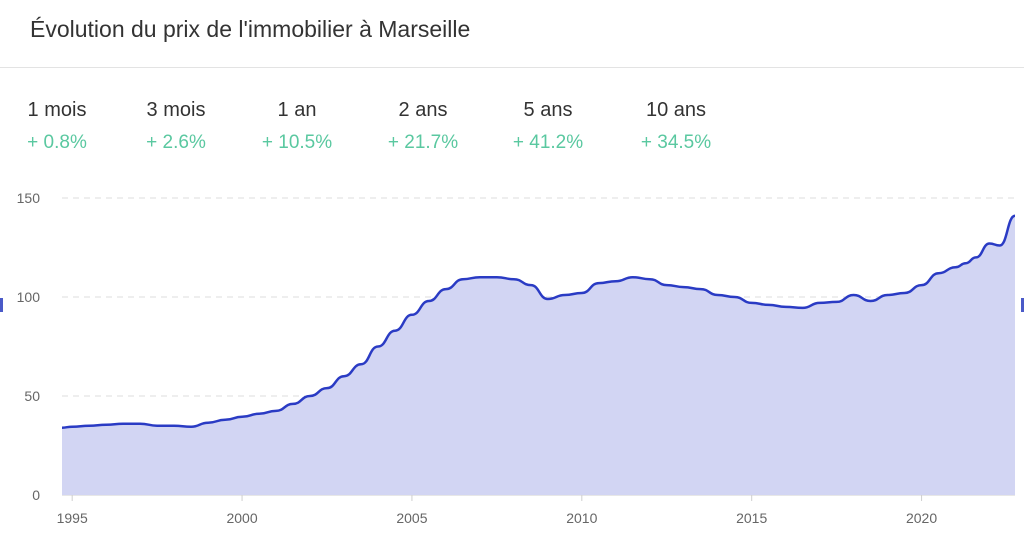 This screenshot has width=1024, height=538. I want to click on stat-label: 2 ans, so click(423, 110).